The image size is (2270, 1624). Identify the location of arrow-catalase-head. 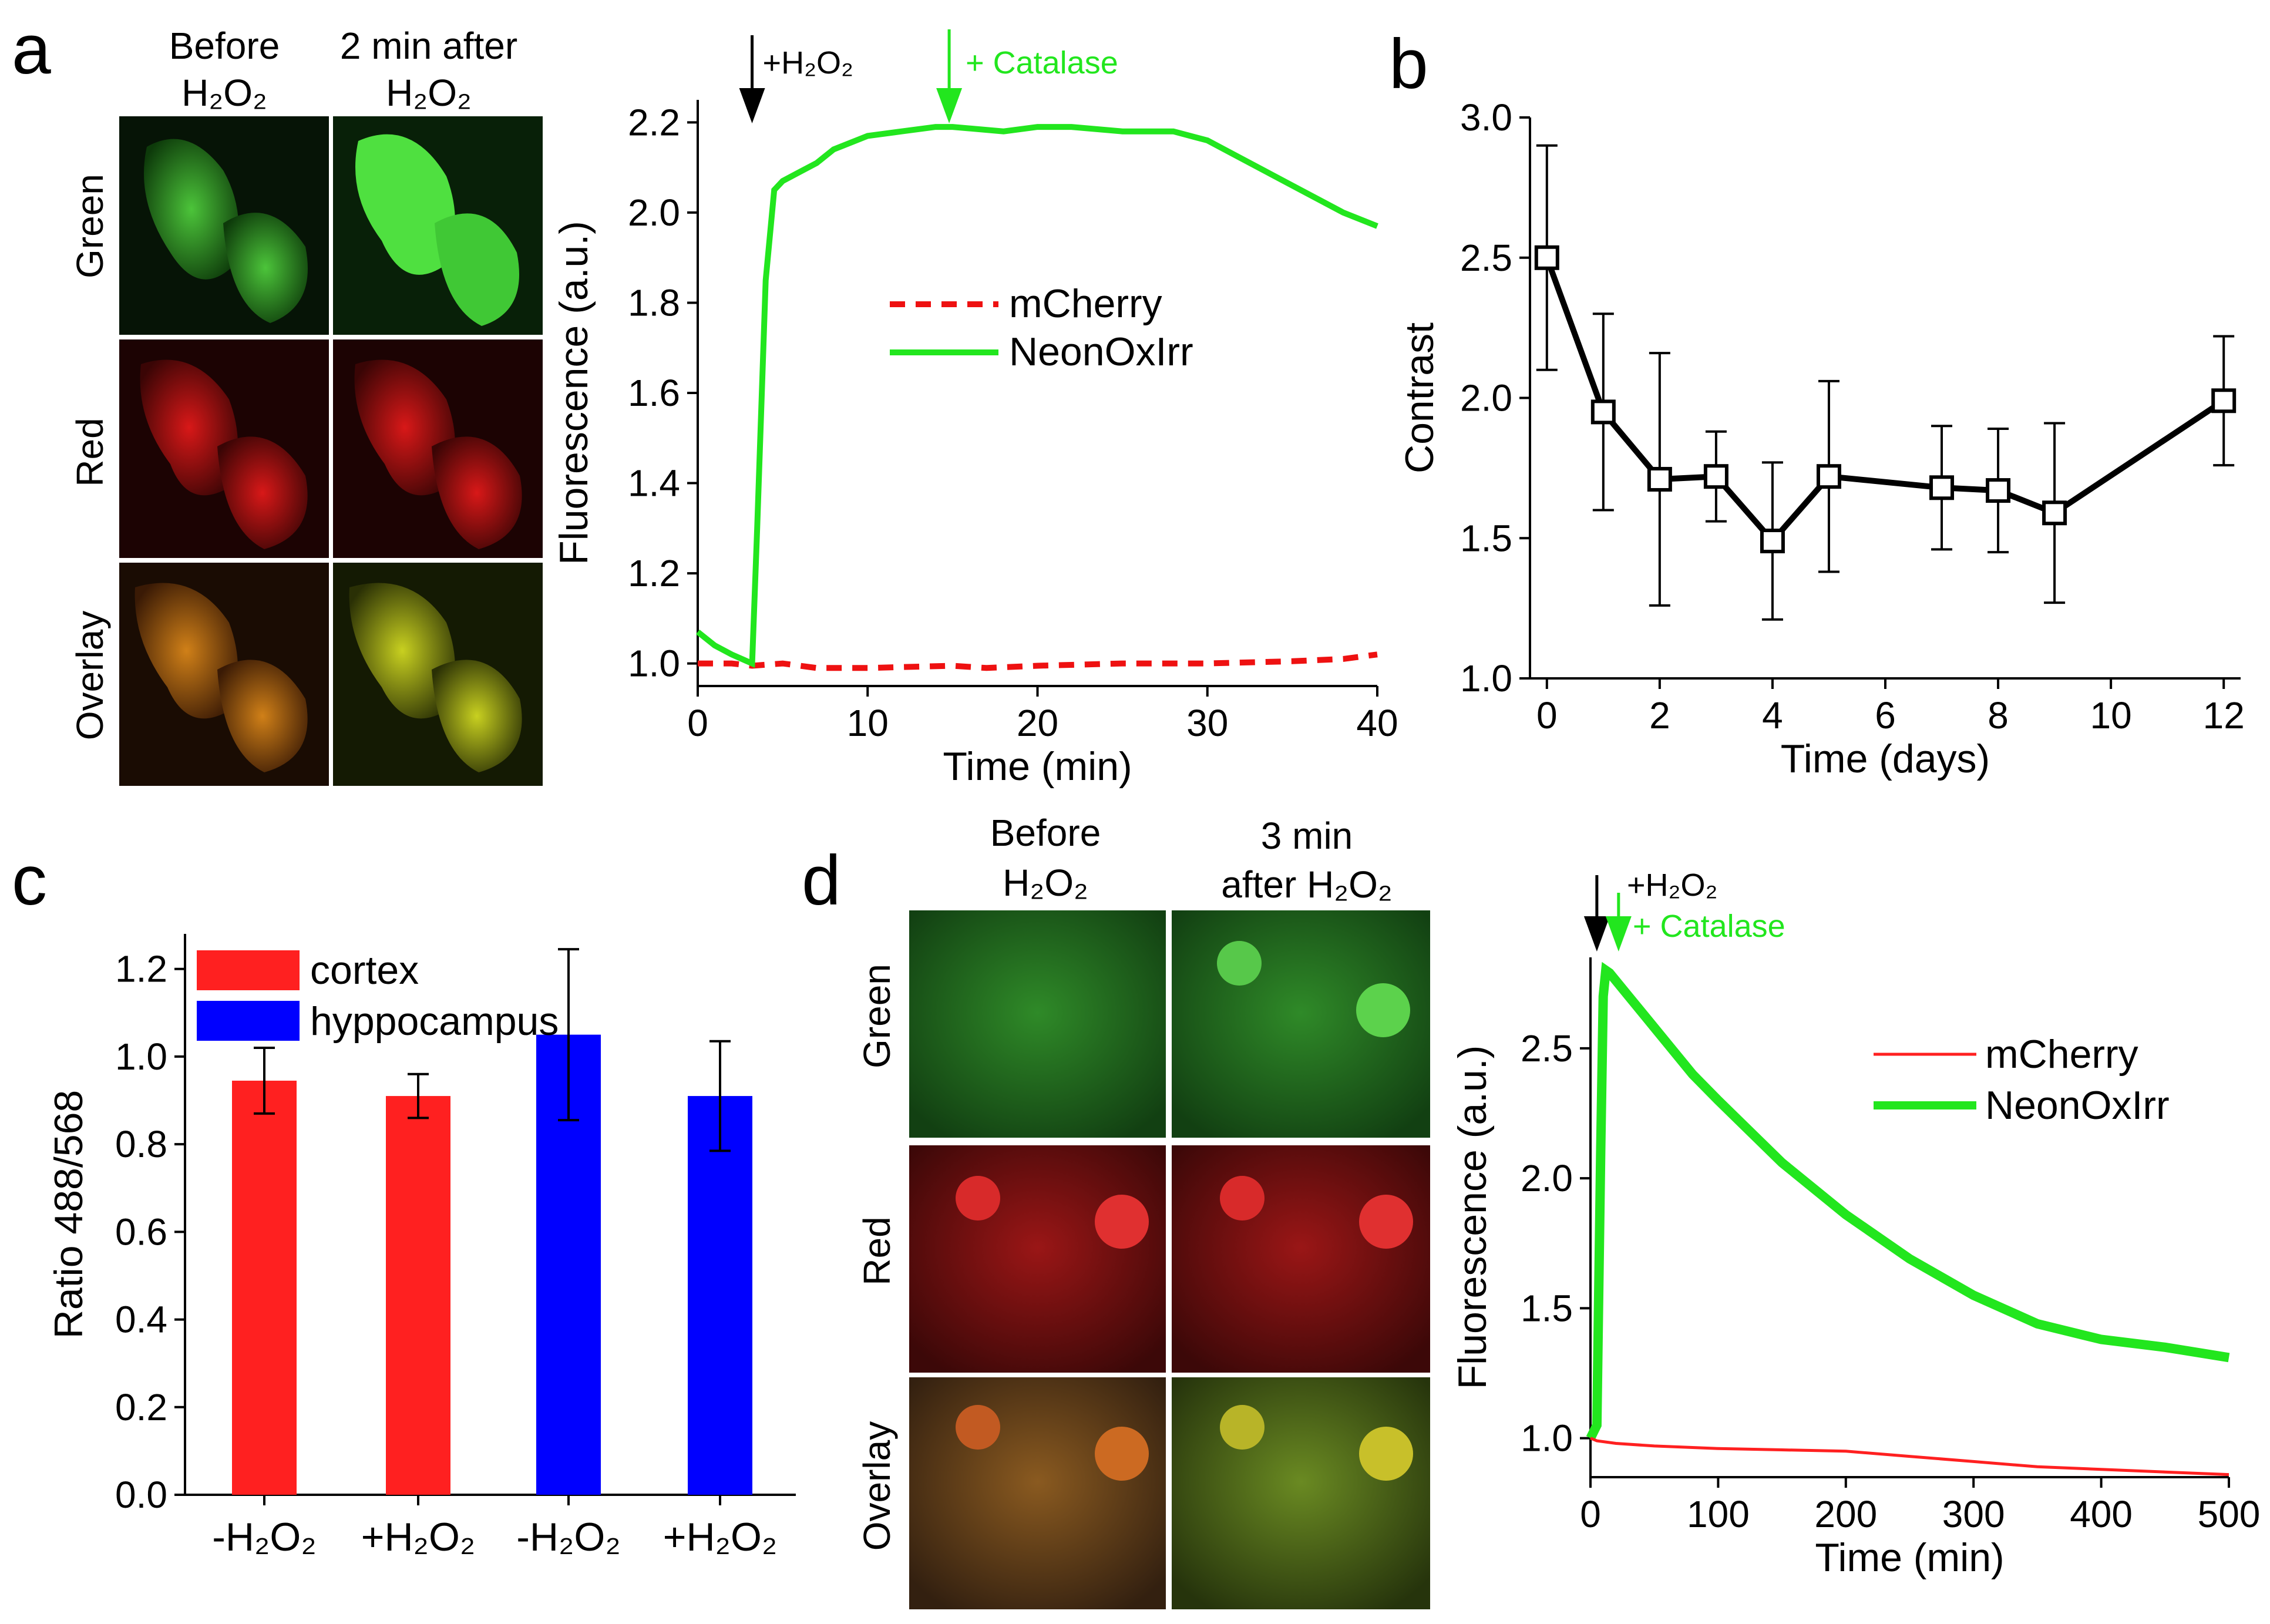
(949, 106).